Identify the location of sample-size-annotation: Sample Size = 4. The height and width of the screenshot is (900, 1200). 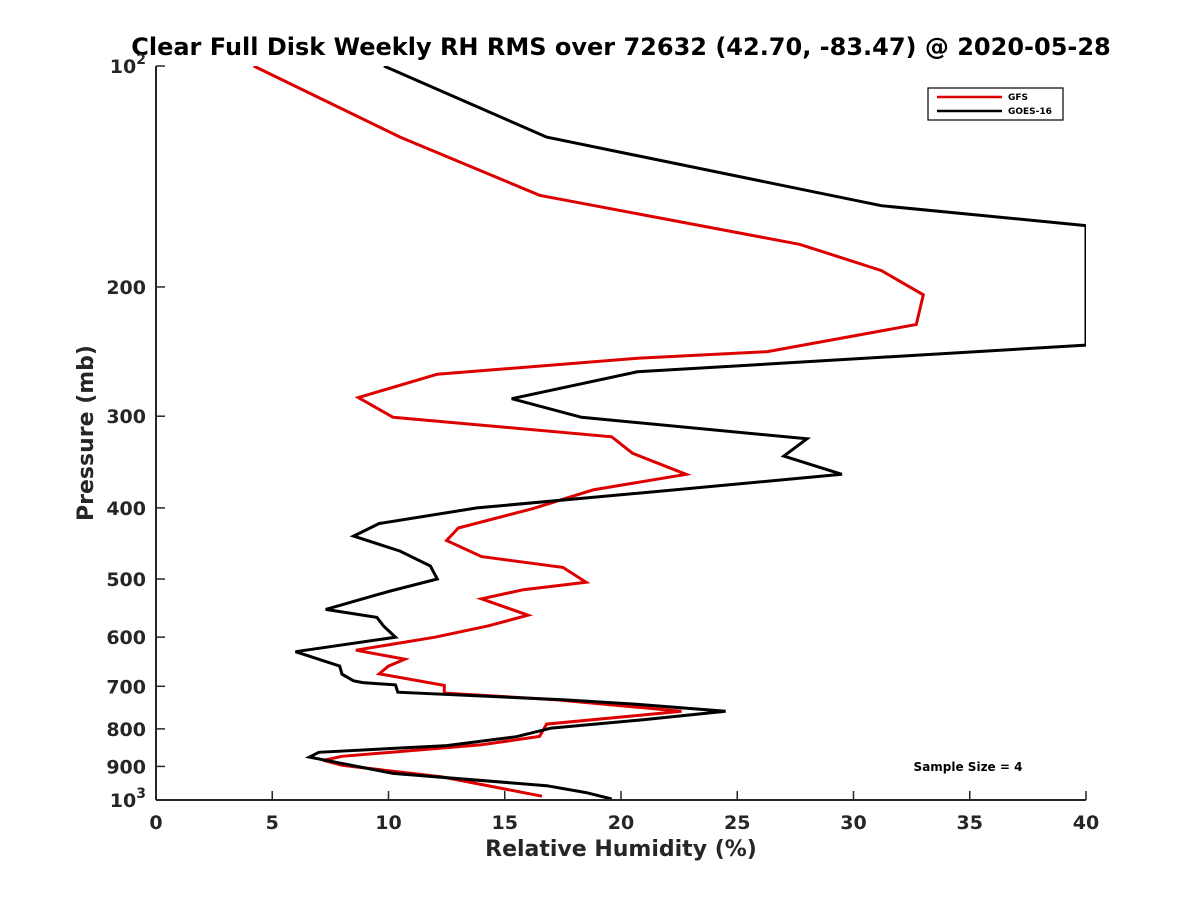
(968, 767).